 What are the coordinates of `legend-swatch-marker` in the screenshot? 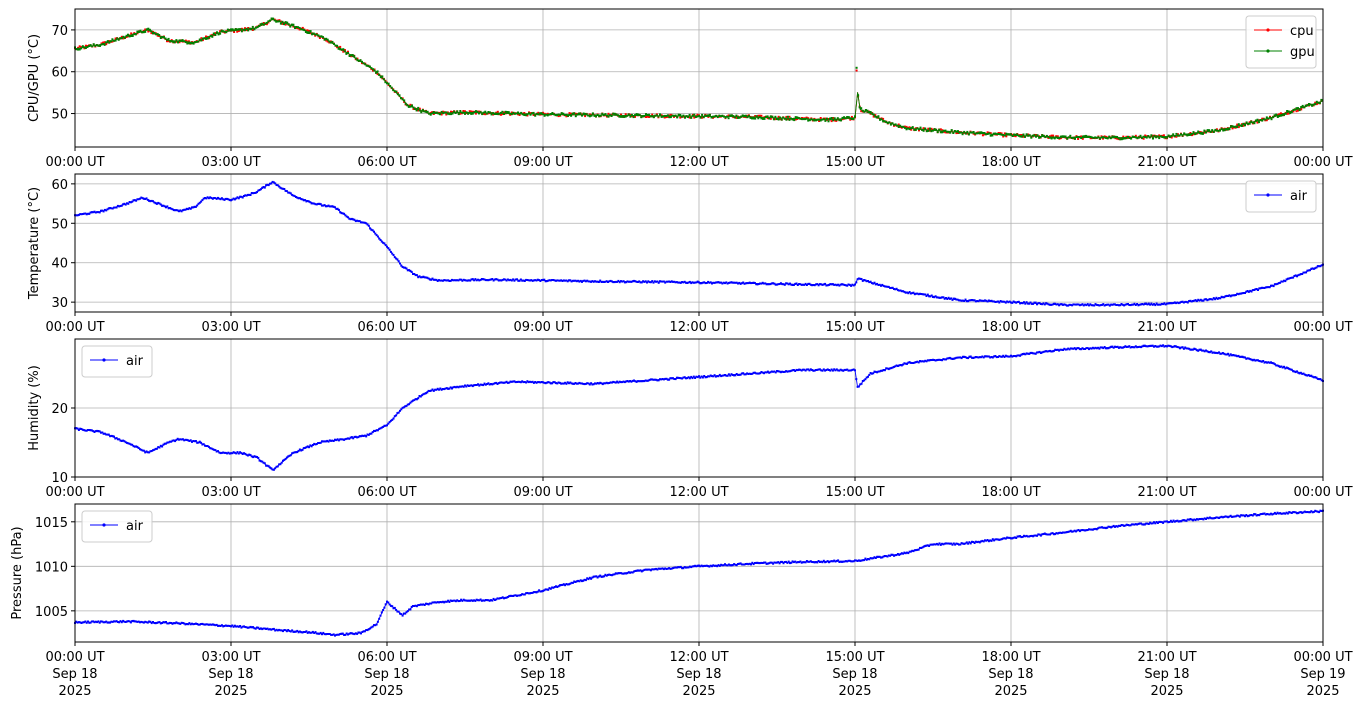 It's located at (1268, 51).